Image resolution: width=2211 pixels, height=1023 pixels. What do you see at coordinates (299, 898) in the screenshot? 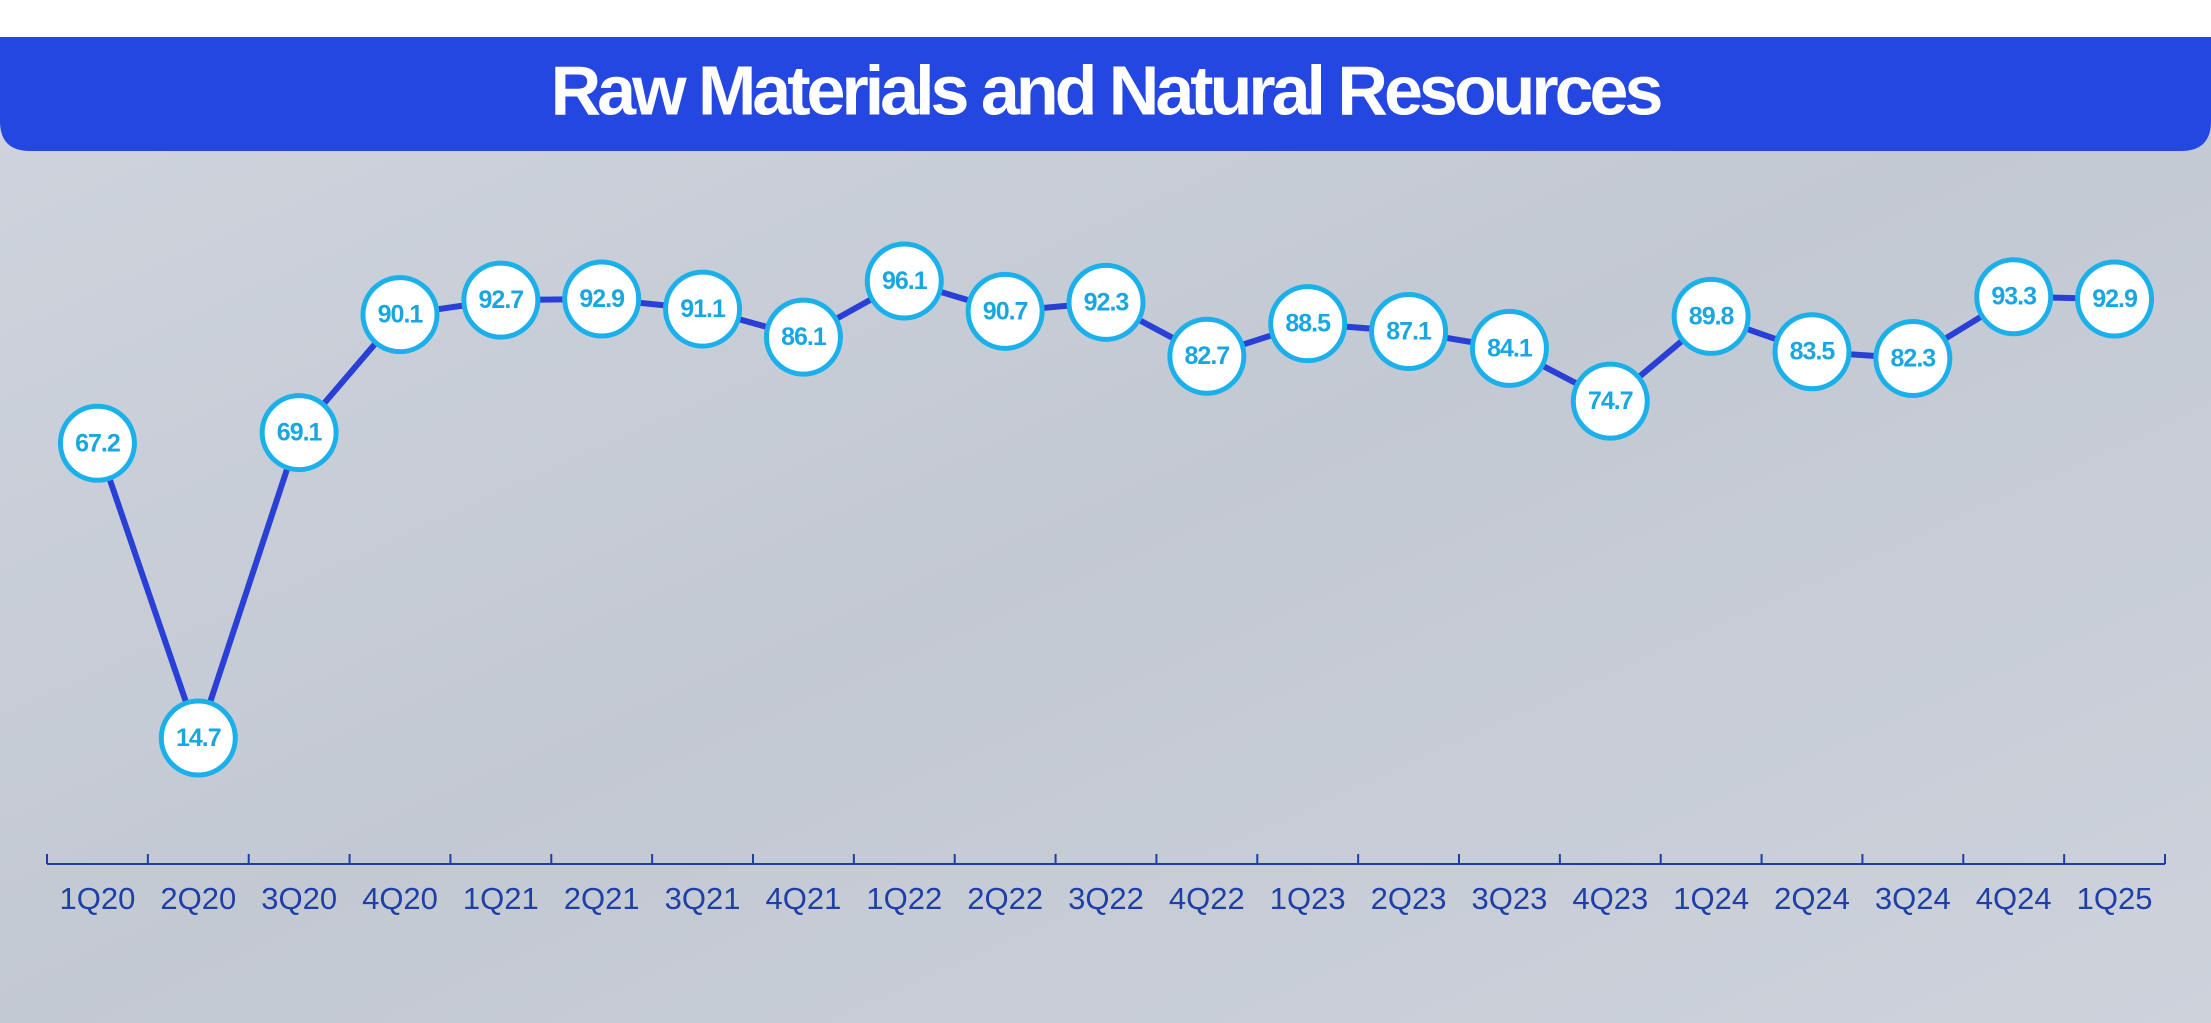
I see `x-tick-label: 3Q20` at bounding box center [299, 898].